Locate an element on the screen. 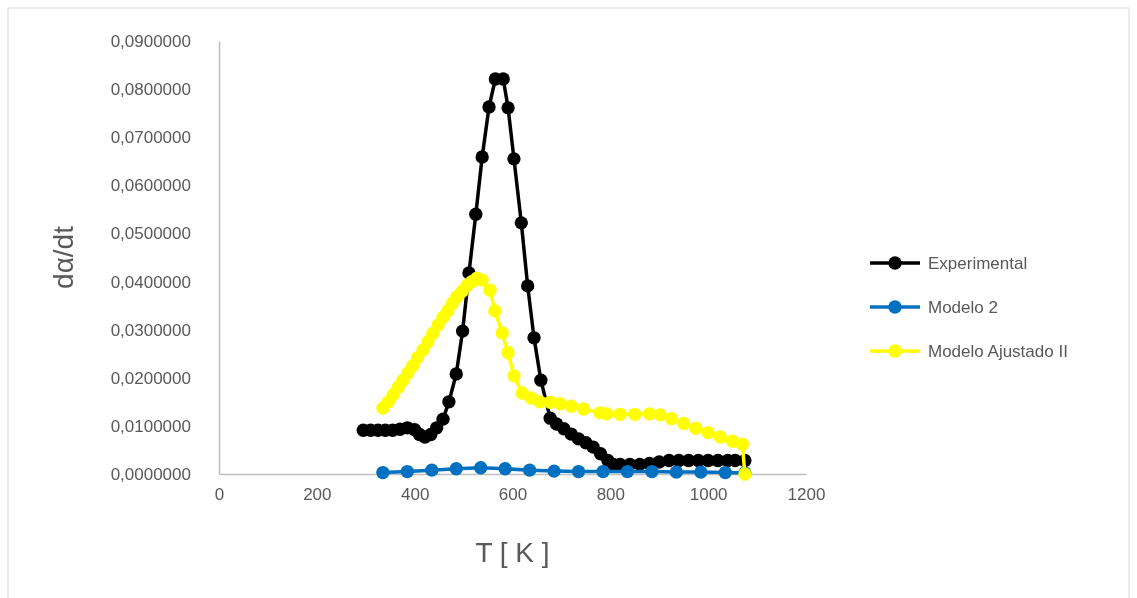 The height and width of the screenshot is (598, 1137). x-tick-label: 0 is located at coordinates (219, 495).